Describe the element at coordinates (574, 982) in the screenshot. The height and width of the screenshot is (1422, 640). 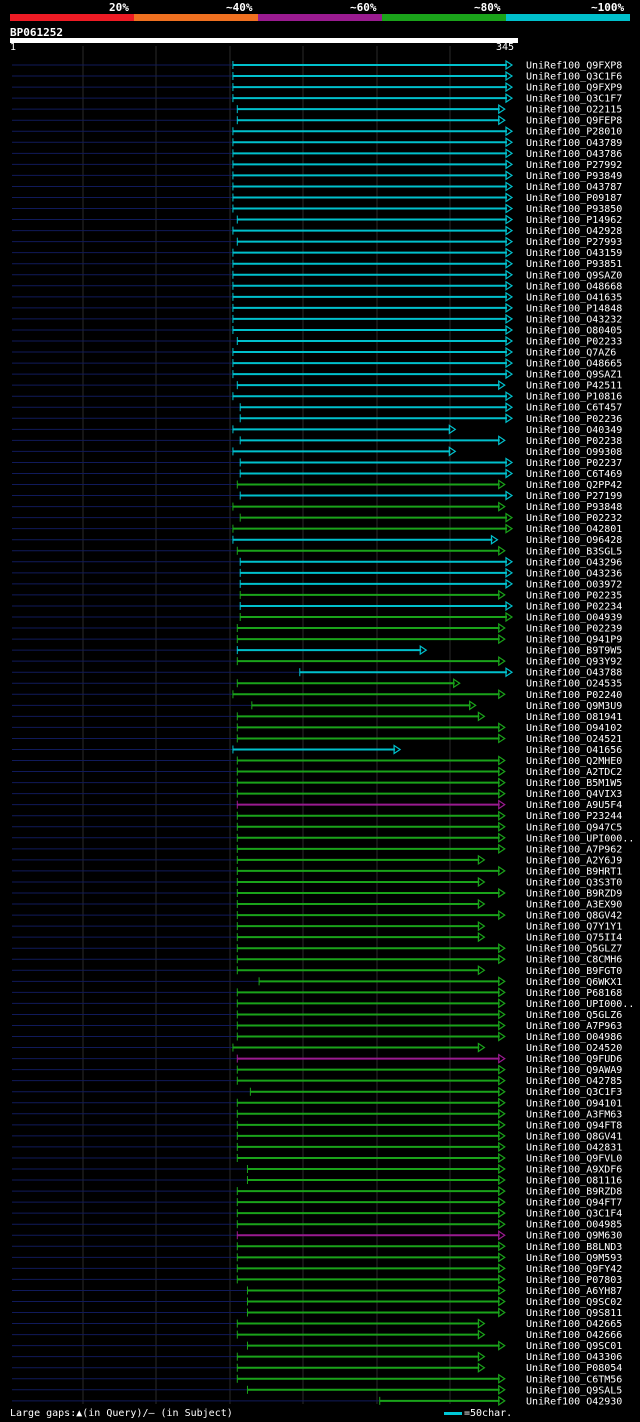
I see `hit-label: UniRef100_Q6WKX1` at that location.